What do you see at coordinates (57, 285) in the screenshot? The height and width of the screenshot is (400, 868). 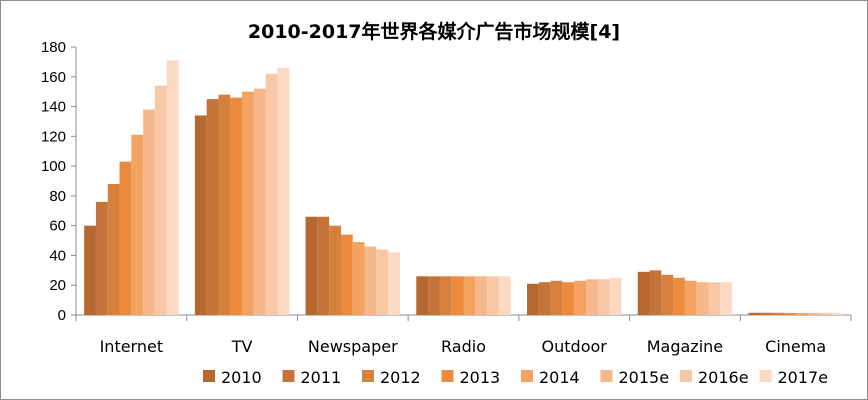 I see `y-tick-label: 20` at bounding box center [57, 285].